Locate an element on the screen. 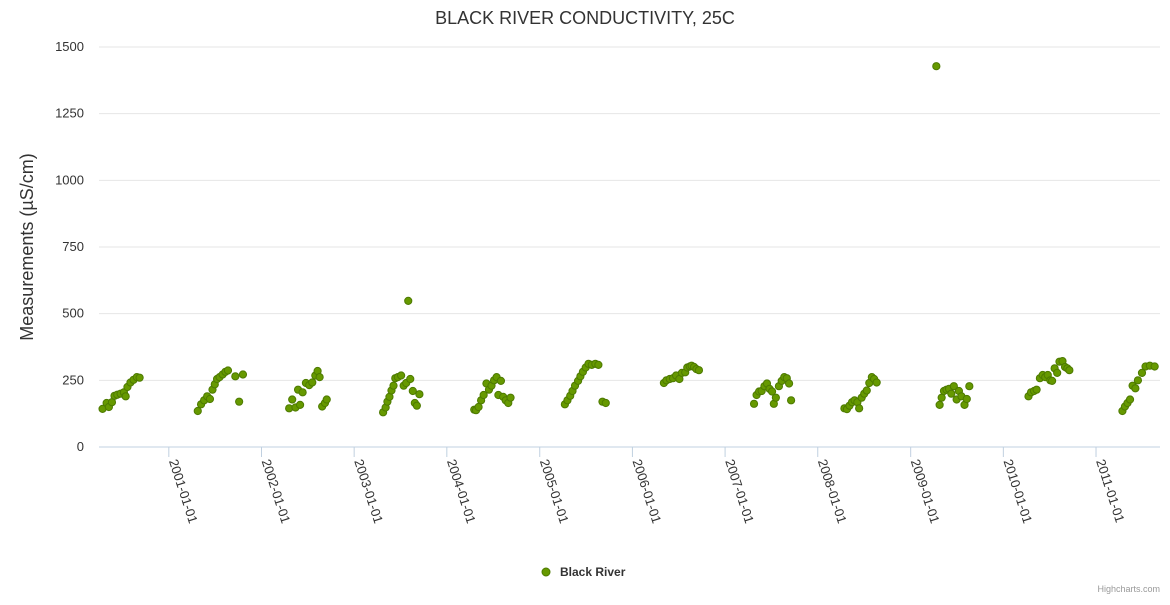  y-tick-label: 0 is located at coordinates (80, 446).